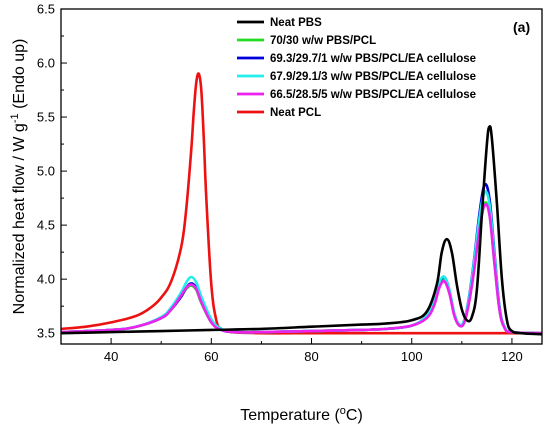  Describe the element at coordinates (46, 117) in the screenshot. I see `y-tick-label-4: 5.5` at that location.